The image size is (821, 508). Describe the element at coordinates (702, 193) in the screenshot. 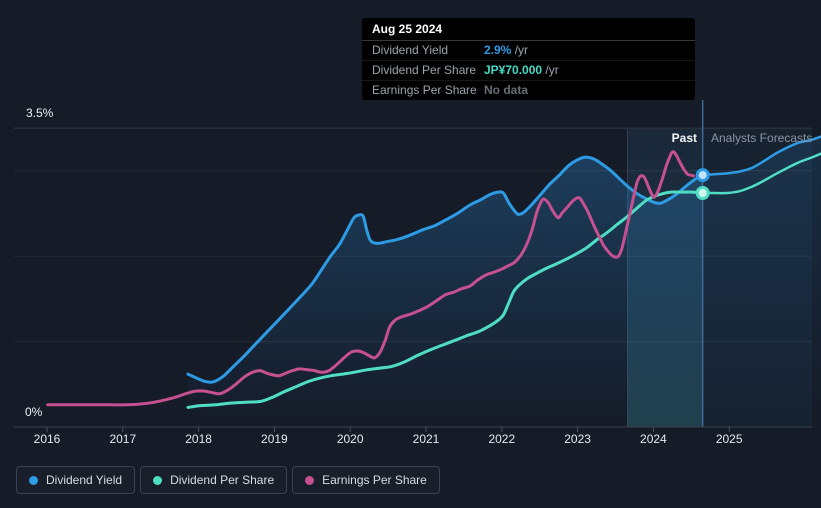

I see `dividend-per-share-marker-dot` at that location.